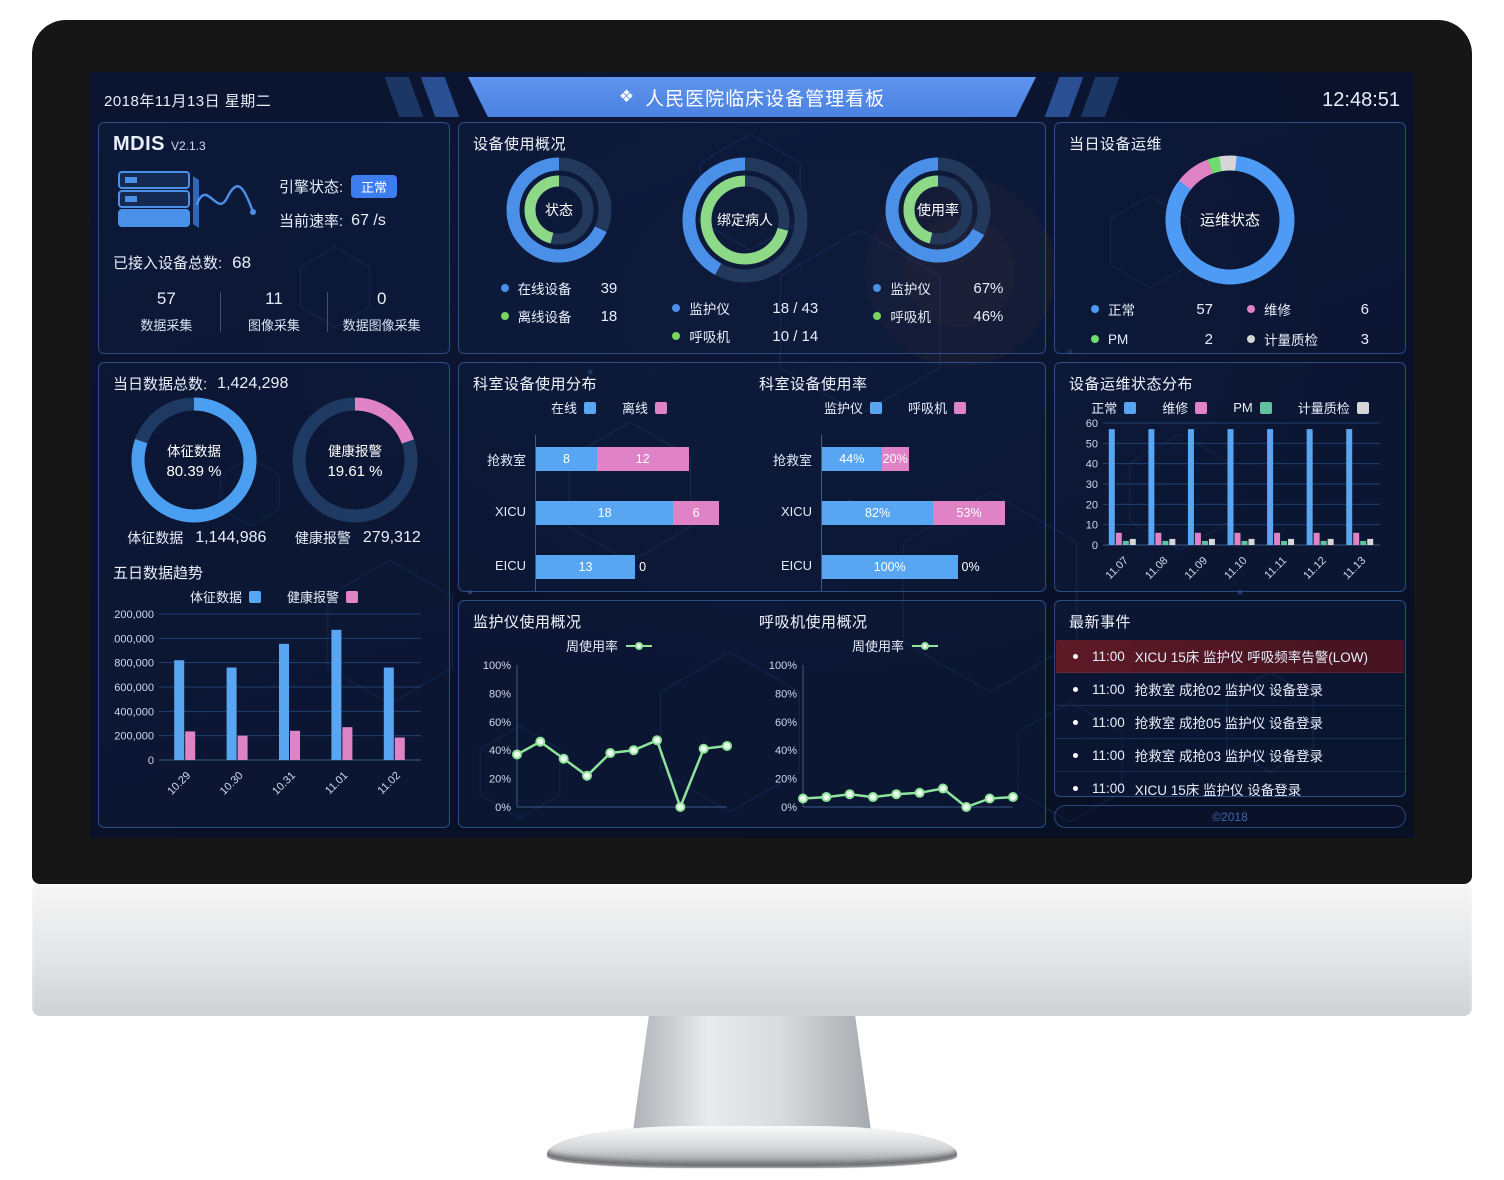 The height and width of the screenshot is (1180, 1504). I want to click on hbar-row-label: XICU, so click(796, 511).